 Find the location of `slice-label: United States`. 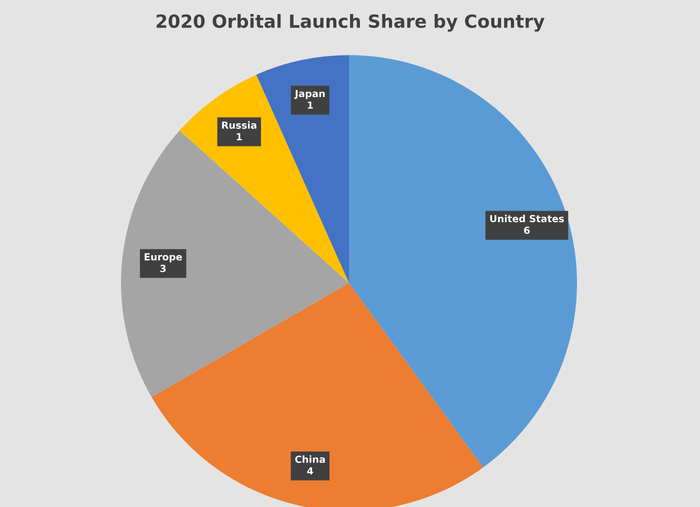

slice-label: United States is located at coordinates (527, 218).